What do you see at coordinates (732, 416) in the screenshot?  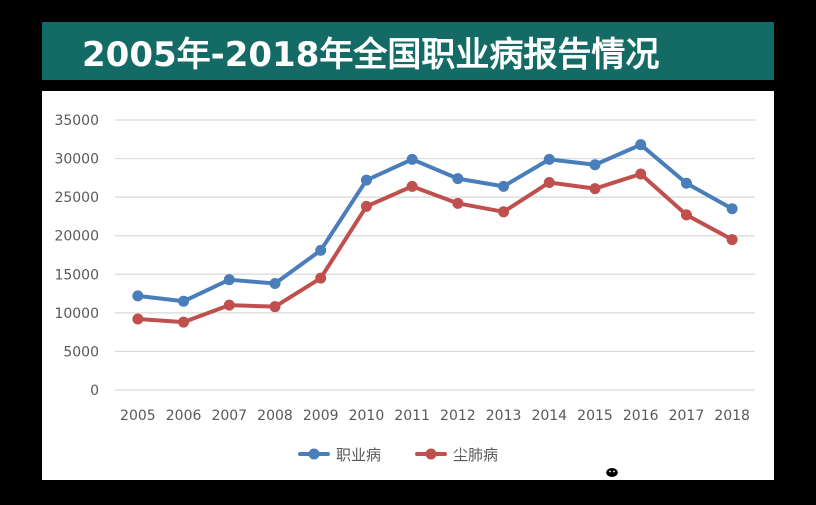 I see `x-tick-label: 2018` at bounding box center [732, 416].